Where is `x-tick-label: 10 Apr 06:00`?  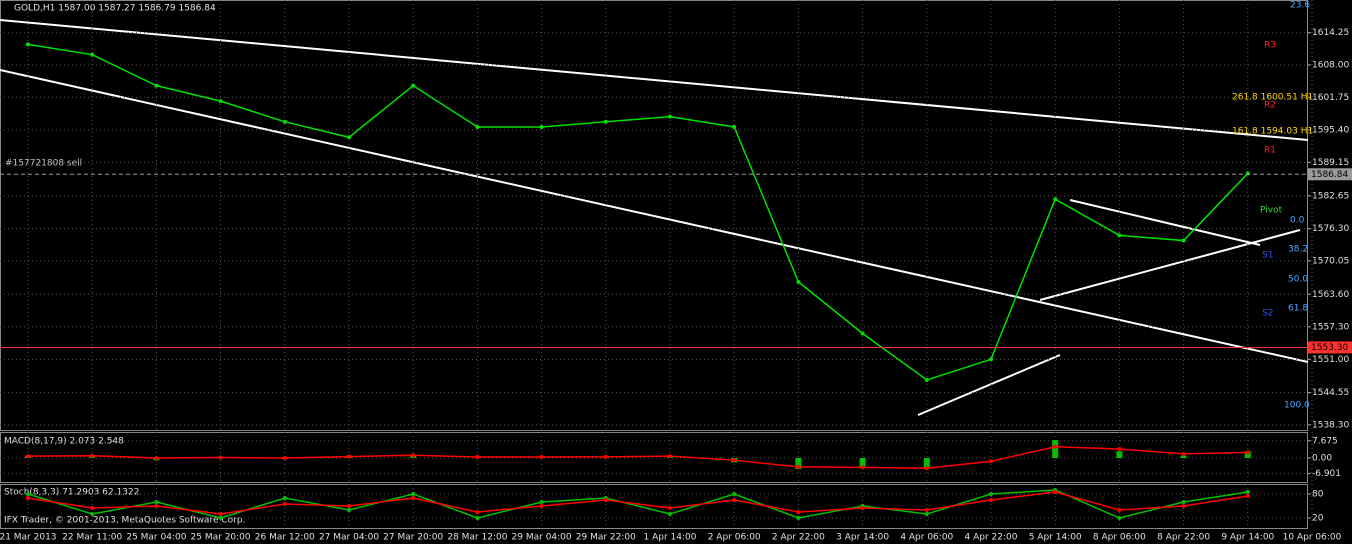
x-tick-label: 10 Apr 06:00 is located at coordinates (1312, 538).